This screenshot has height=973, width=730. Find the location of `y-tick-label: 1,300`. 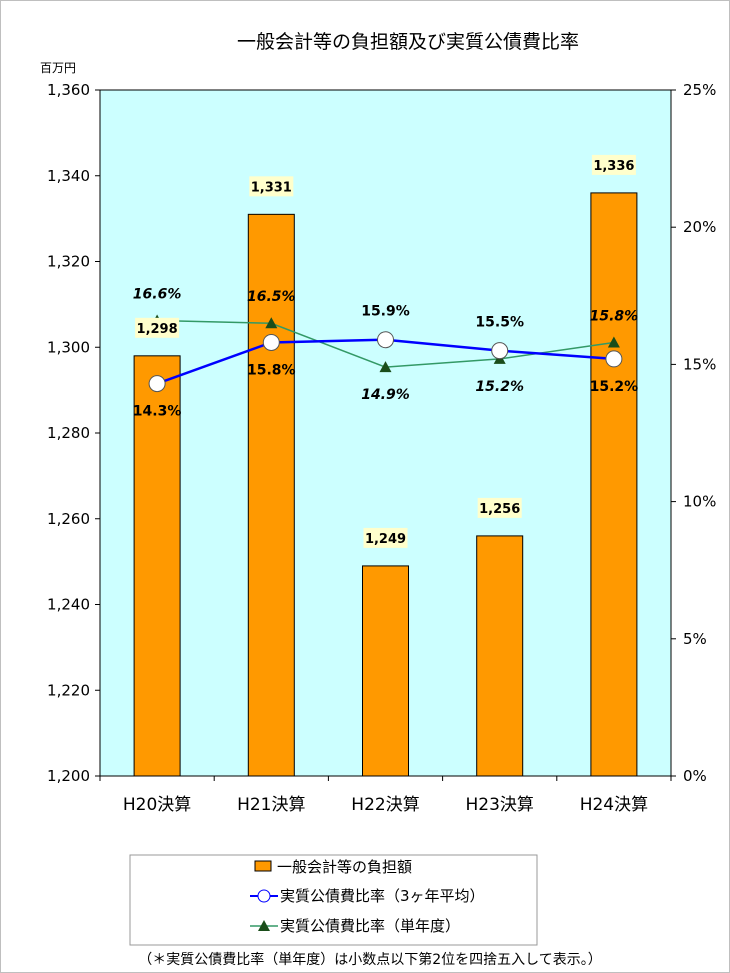

y-tick-label: 1,300 is located at coordinates (68, 347).